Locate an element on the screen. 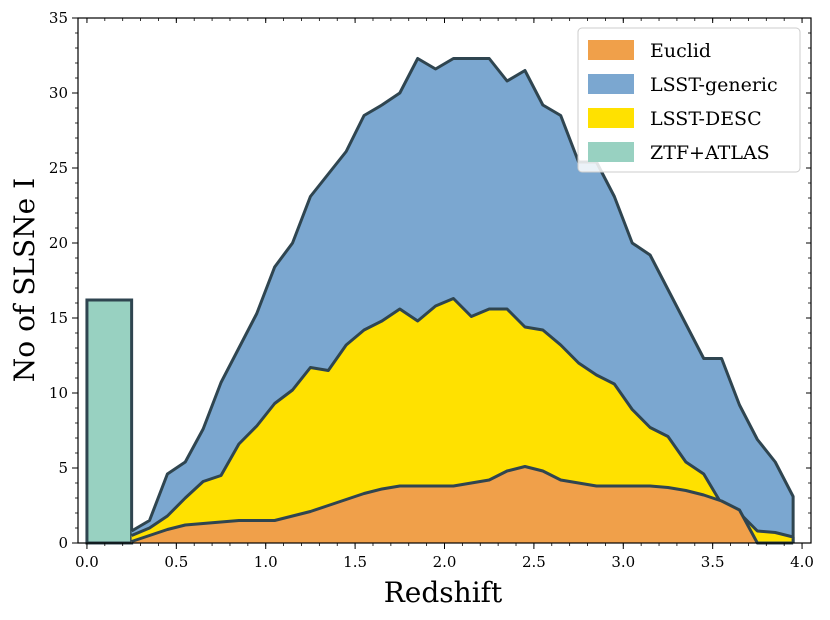 This screenshot has width=830, height=620. legend-label-lsst-generic: LSST-generic is located at coordinates (714, 85).